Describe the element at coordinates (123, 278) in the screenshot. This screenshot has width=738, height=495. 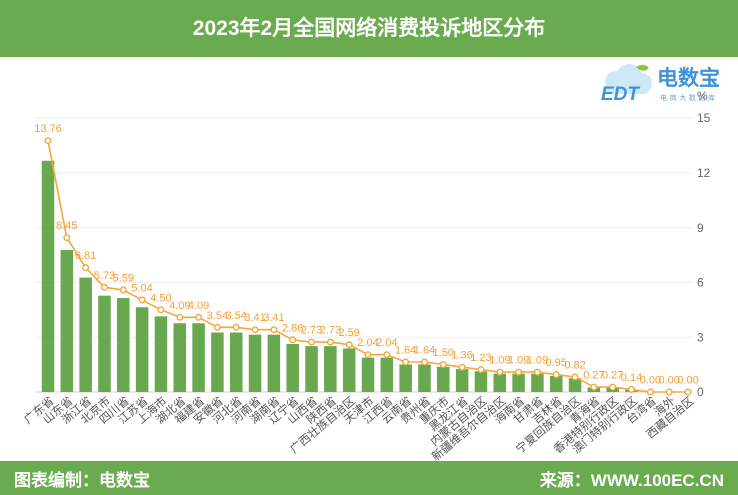
I see `value-label-5: 5.59` at that location.